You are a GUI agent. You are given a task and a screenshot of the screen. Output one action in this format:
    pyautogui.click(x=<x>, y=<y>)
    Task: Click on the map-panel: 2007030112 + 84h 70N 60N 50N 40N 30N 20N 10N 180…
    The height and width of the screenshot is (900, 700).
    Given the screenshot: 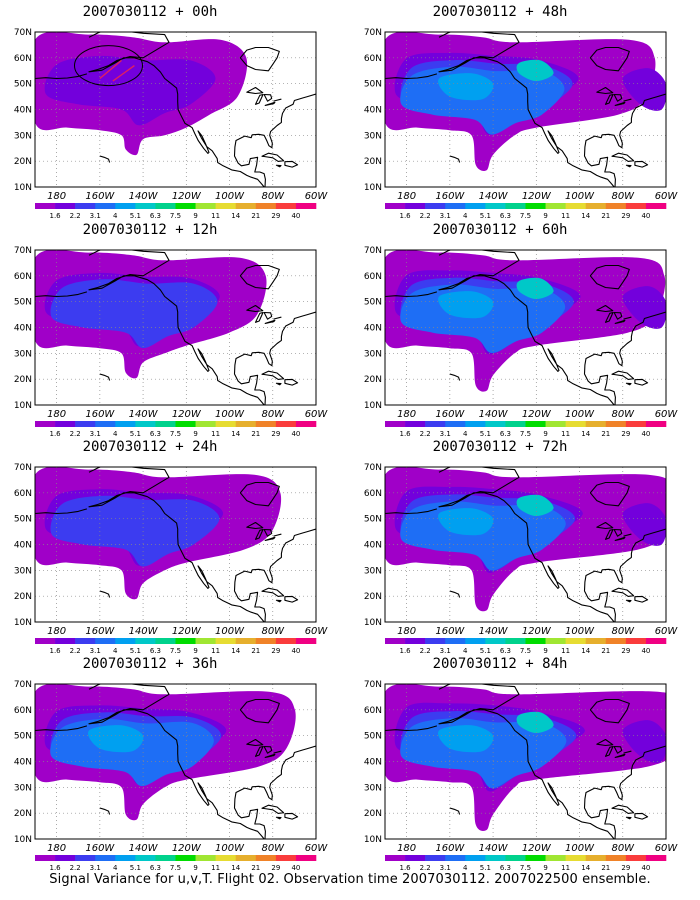 What is the action you would take?
    pyautogui.click(x=520, y=762)
    